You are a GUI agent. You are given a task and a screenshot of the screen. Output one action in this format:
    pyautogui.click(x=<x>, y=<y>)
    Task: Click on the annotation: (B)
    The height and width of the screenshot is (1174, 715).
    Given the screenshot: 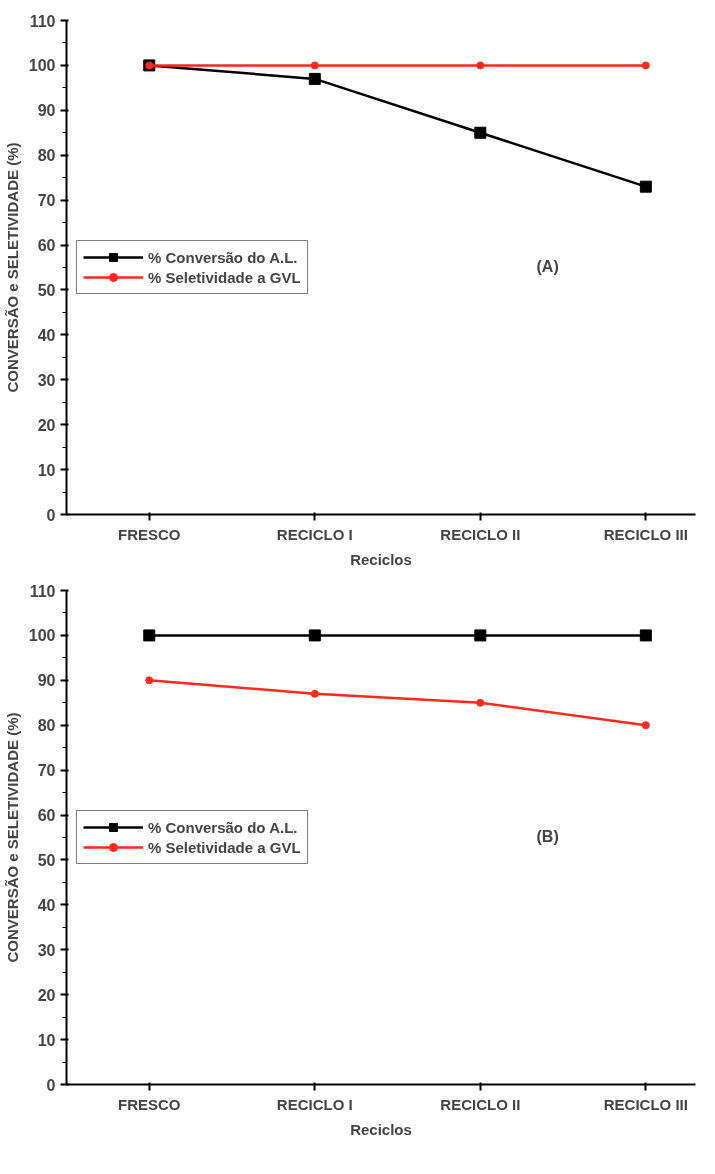 What is the action you would take?
    pyautogui.click(x=547, y=836)
    